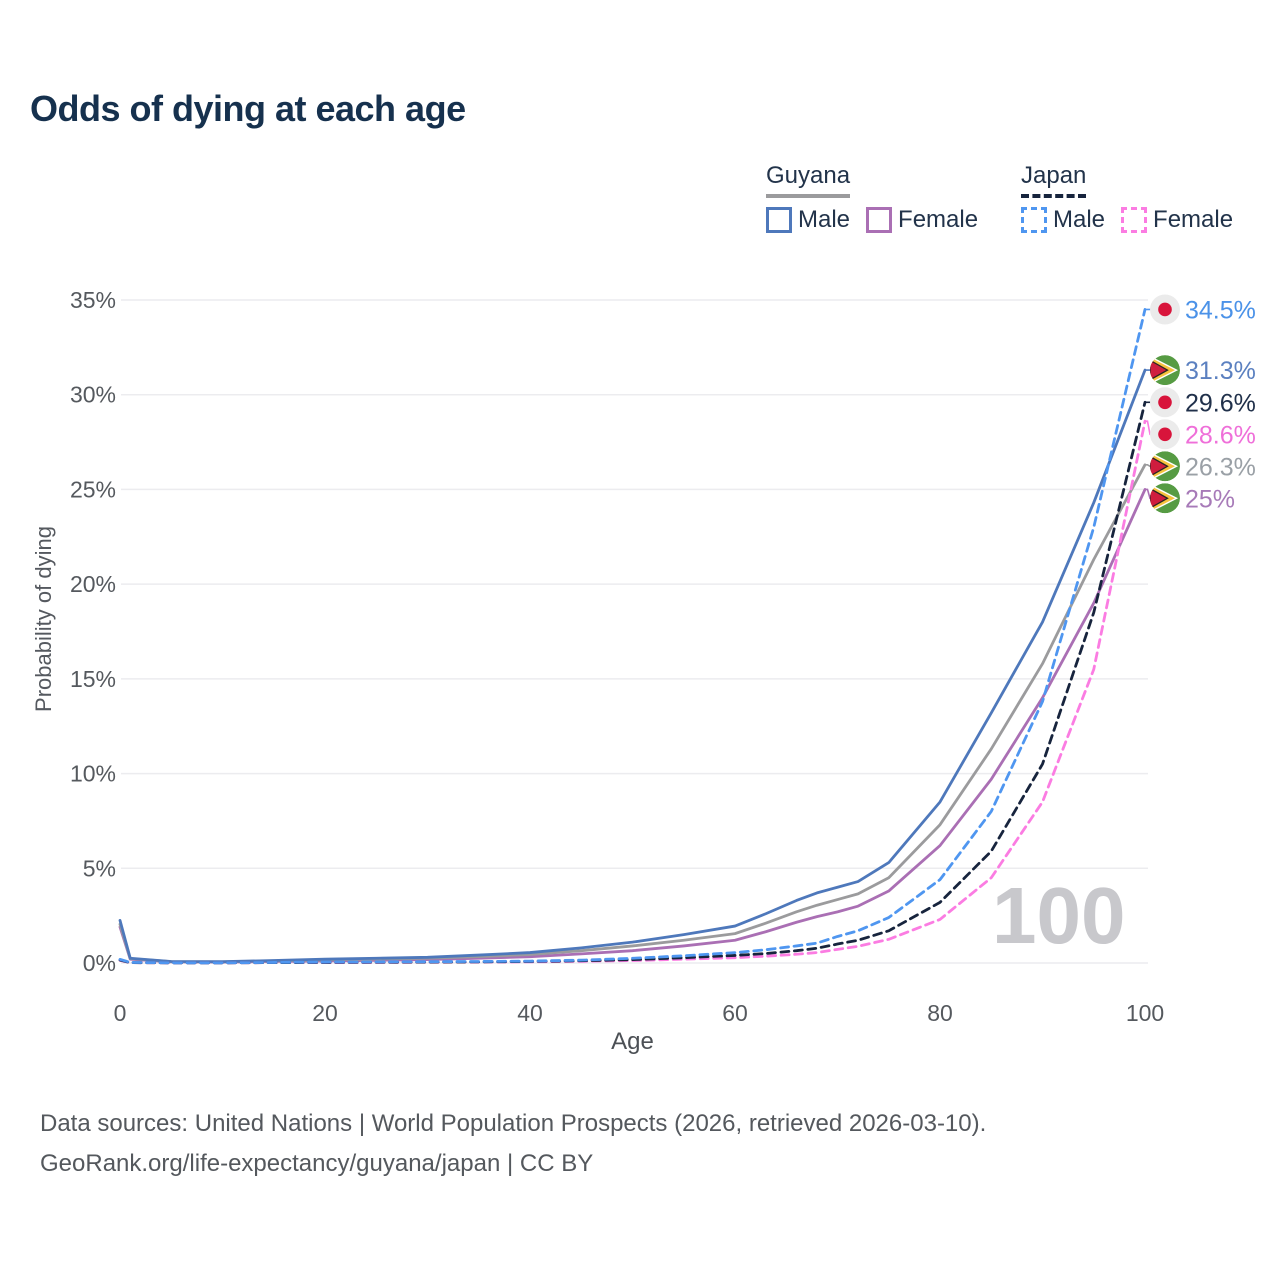  I want to click on legend-group-guyana: Guyana Male Female, so click(880, 198).